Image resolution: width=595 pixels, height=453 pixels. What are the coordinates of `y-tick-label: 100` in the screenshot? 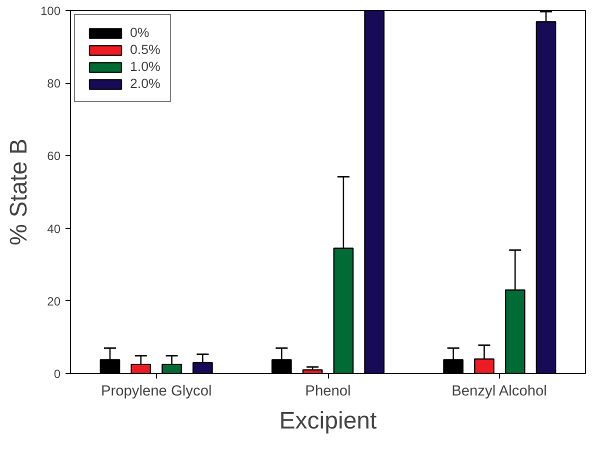 It's located at (50, 11).